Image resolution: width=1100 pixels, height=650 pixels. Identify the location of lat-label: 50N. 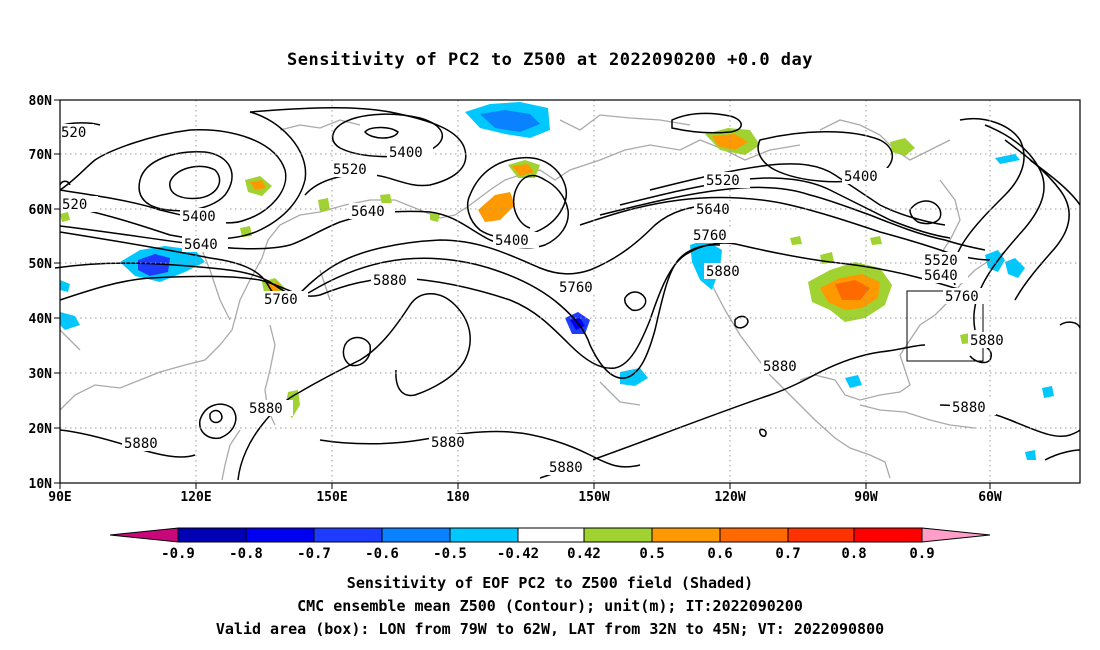
(41, 264).